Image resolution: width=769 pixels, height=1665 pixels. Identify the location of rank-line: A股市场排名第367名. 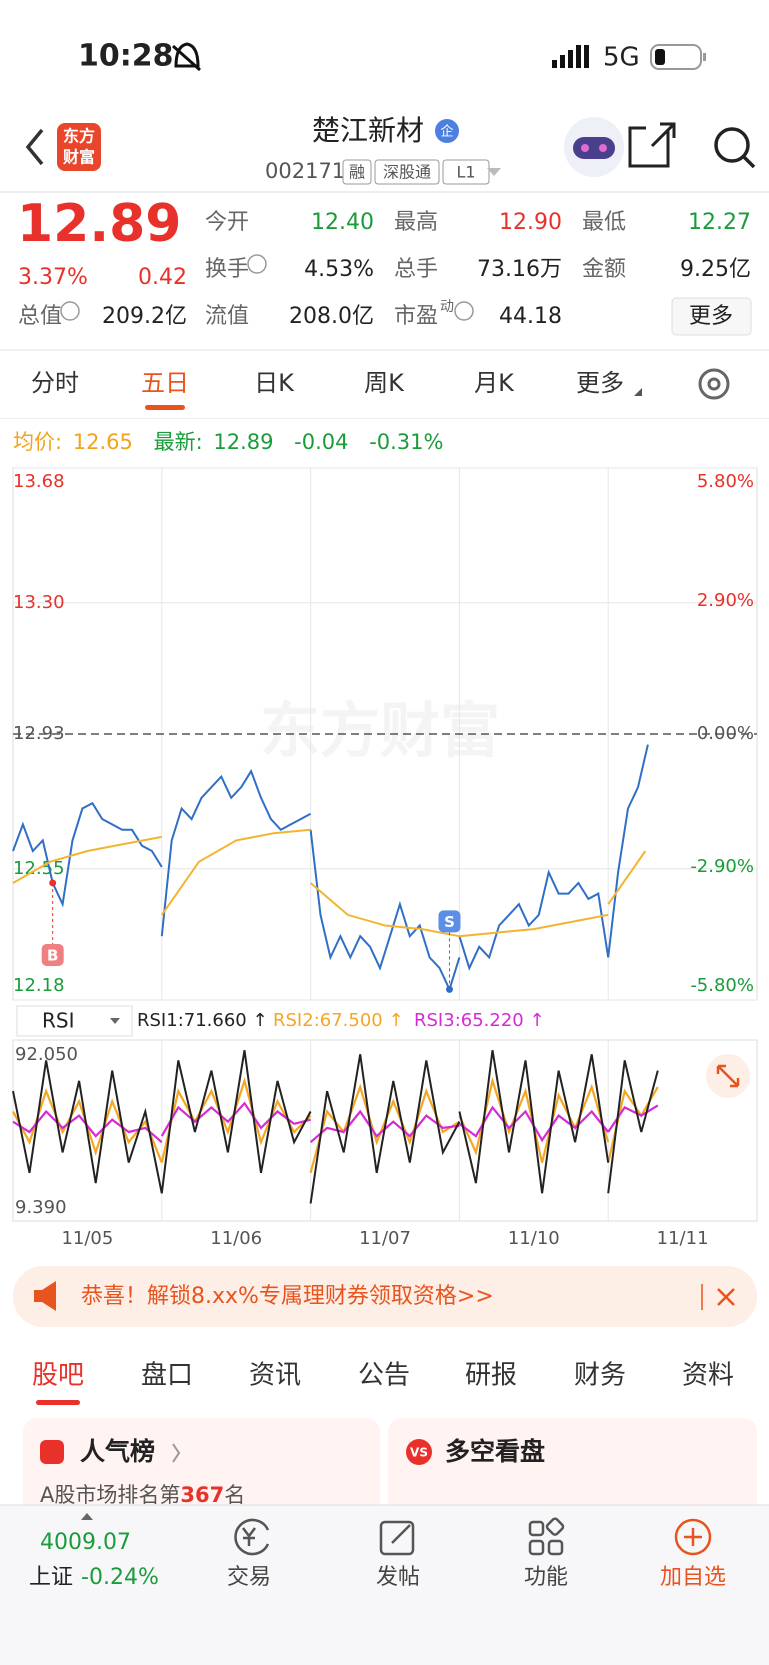
(142, 1495).